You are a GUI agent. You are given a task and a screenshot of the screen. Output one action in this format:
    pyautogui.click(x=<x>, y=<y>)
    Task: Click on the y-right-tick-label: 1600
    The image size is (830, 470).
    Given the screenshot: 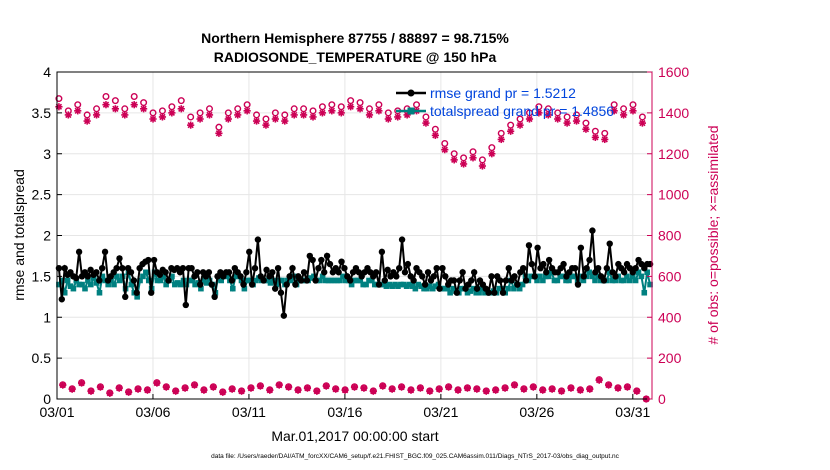 What is the action you would take?
    pyautogui.click(x=673, y=72)
    